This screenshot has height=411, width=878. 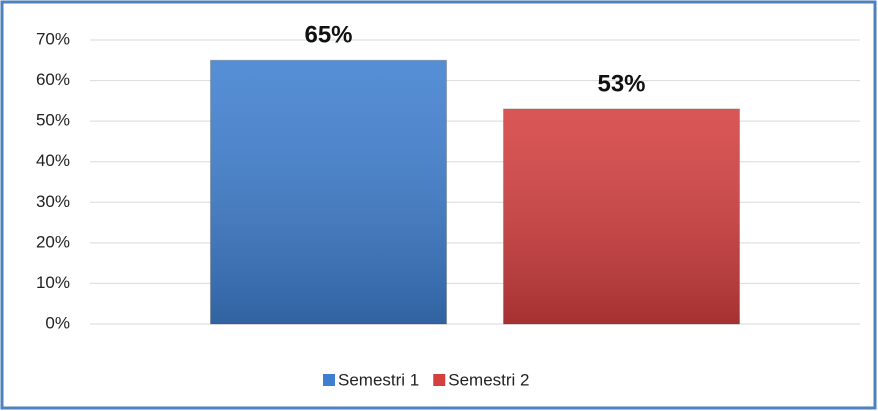 I want to click on y-tick-label: 40%, so click(x=53, y=160).